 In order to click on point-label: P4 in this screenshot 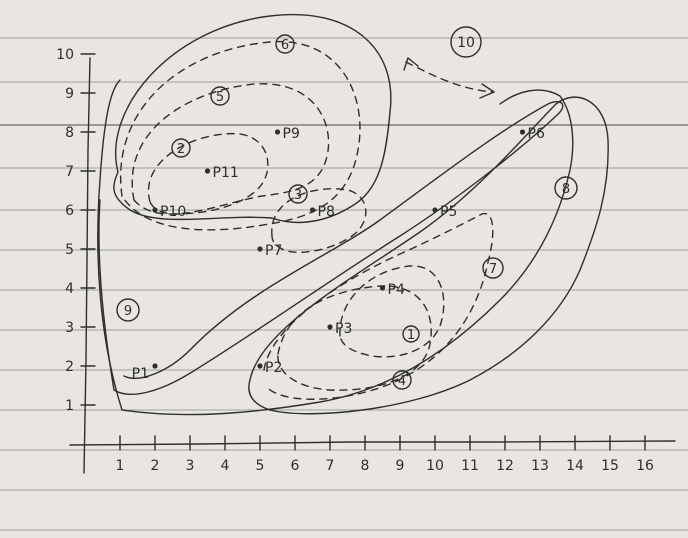, I will do `click(396, 290)`.